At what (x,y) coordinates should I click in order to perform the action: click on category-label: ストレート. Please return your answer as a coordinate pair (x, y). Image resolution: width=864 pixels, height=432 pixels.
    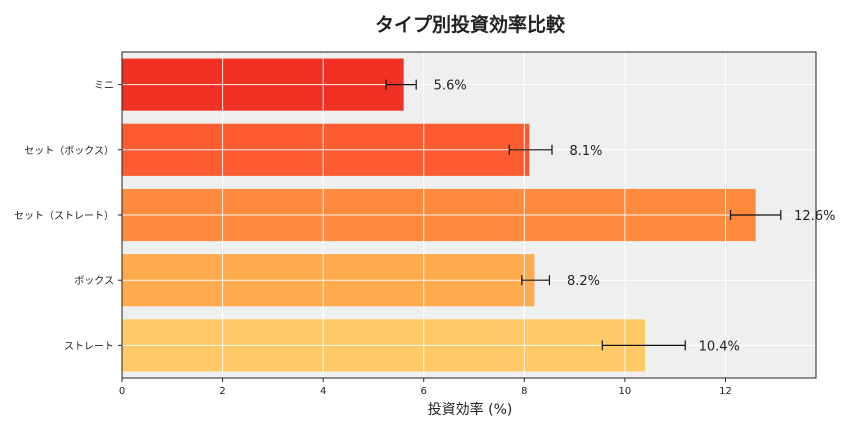
    Looking at the image, I should click on (89, 346).